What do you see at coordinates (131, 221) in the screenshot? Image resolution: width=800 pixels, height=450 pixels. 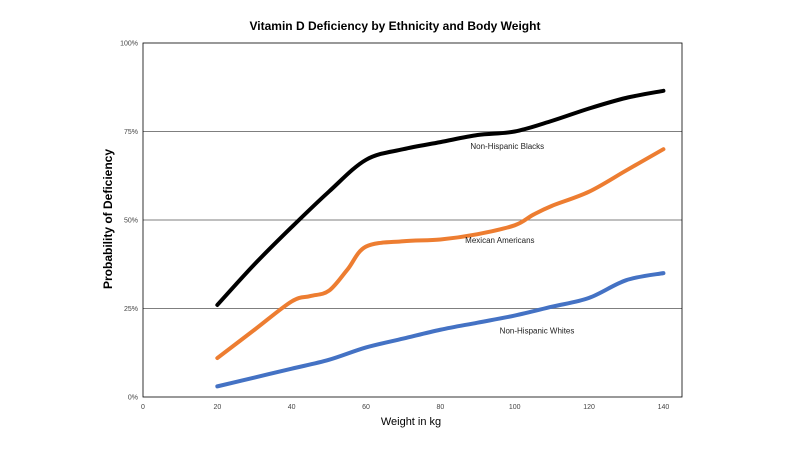 I see `y-tick-label: 50%` at bounding box center [131, 221].